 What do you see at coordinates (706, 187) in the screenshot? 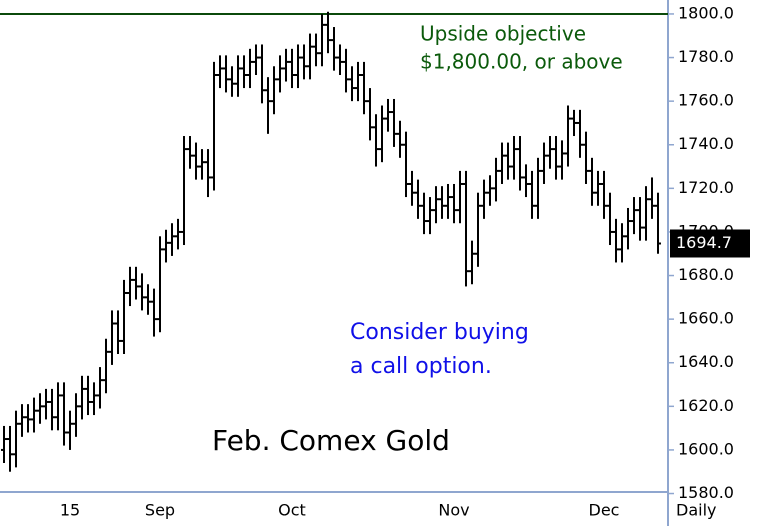
I see `y-tick-label: 1720.0` at bounding box center [706, 187].